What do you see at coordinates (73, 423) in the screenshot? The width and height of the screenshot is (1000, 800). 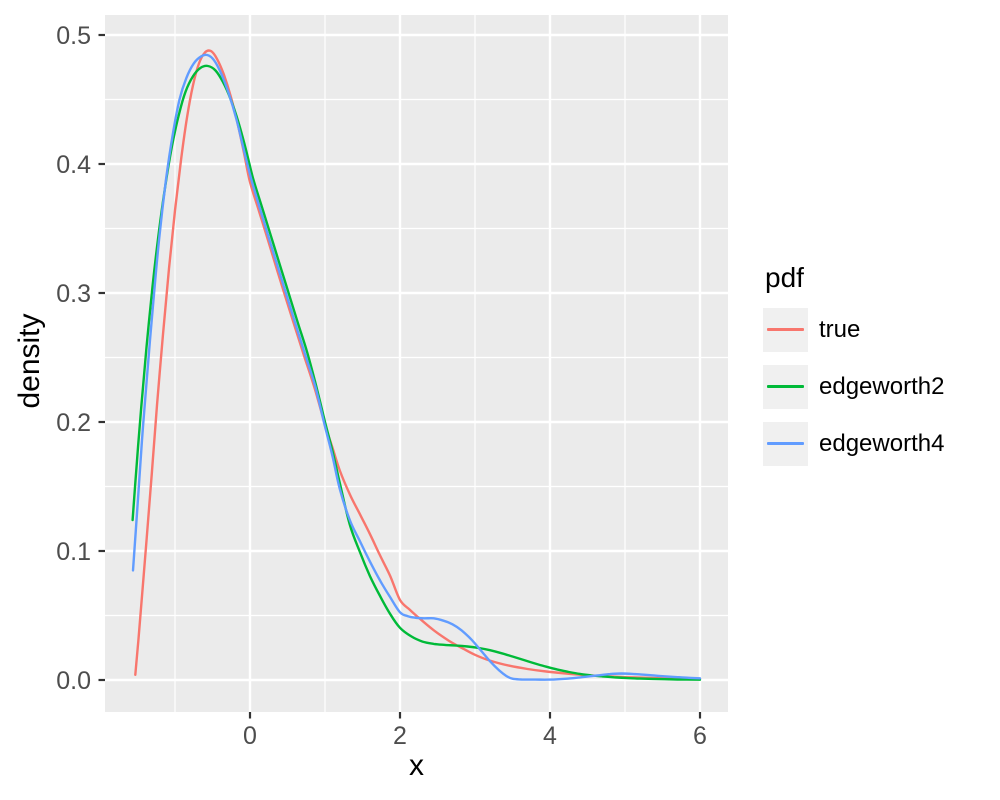 I see `y-tick-label: 0.2` at bounding box center [73, 423].